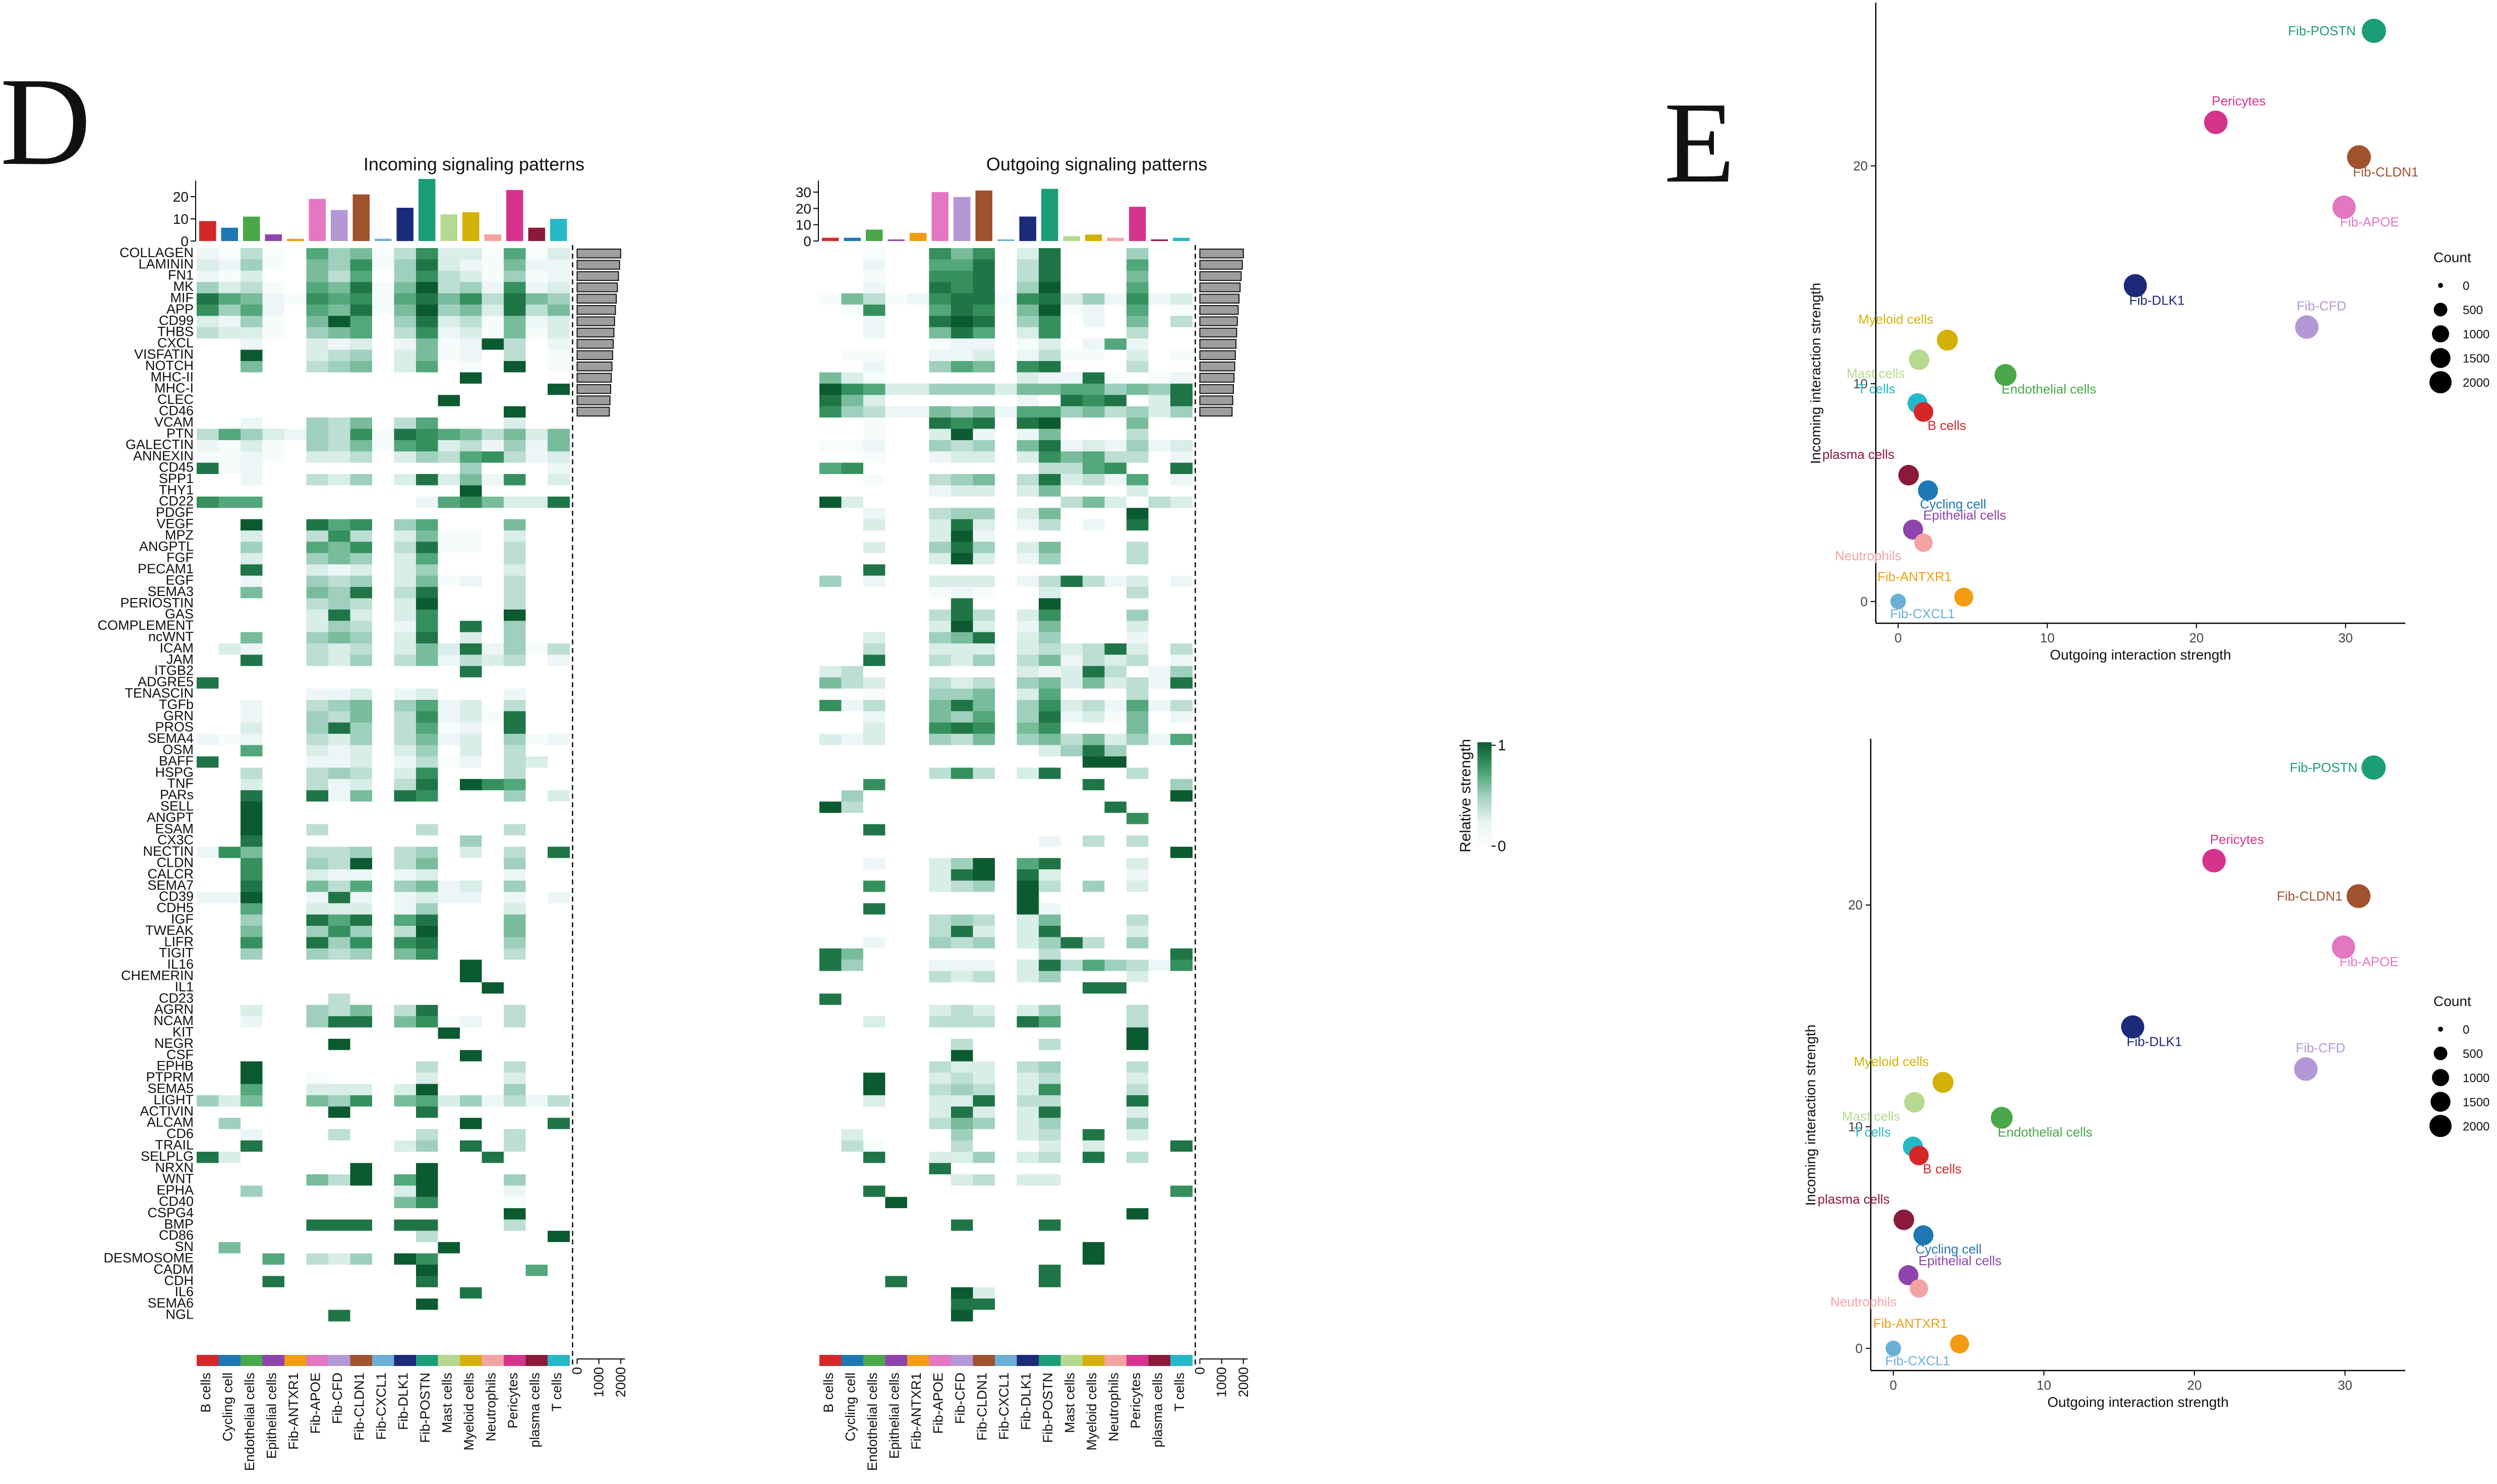  Describe the element at coordinates (1135, 1401) in the screenshot. I see `cell-type-label-pericytes: Pericytes` at that location.